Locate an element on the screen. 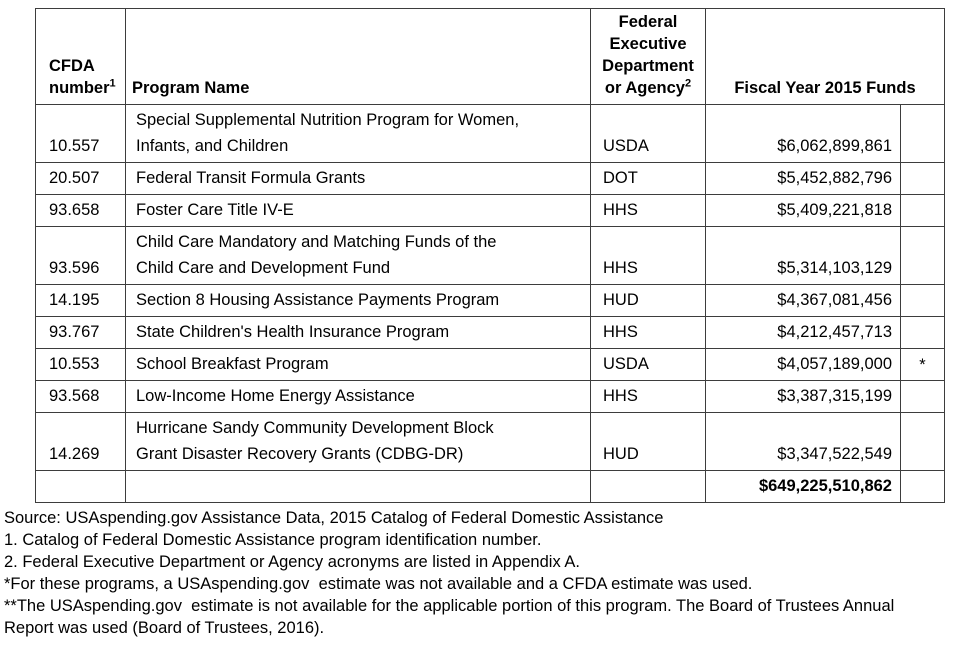 The width and height of the screenshot is (973, 649). cfda-cell: 93.596 is located at coordinates (80, 255).